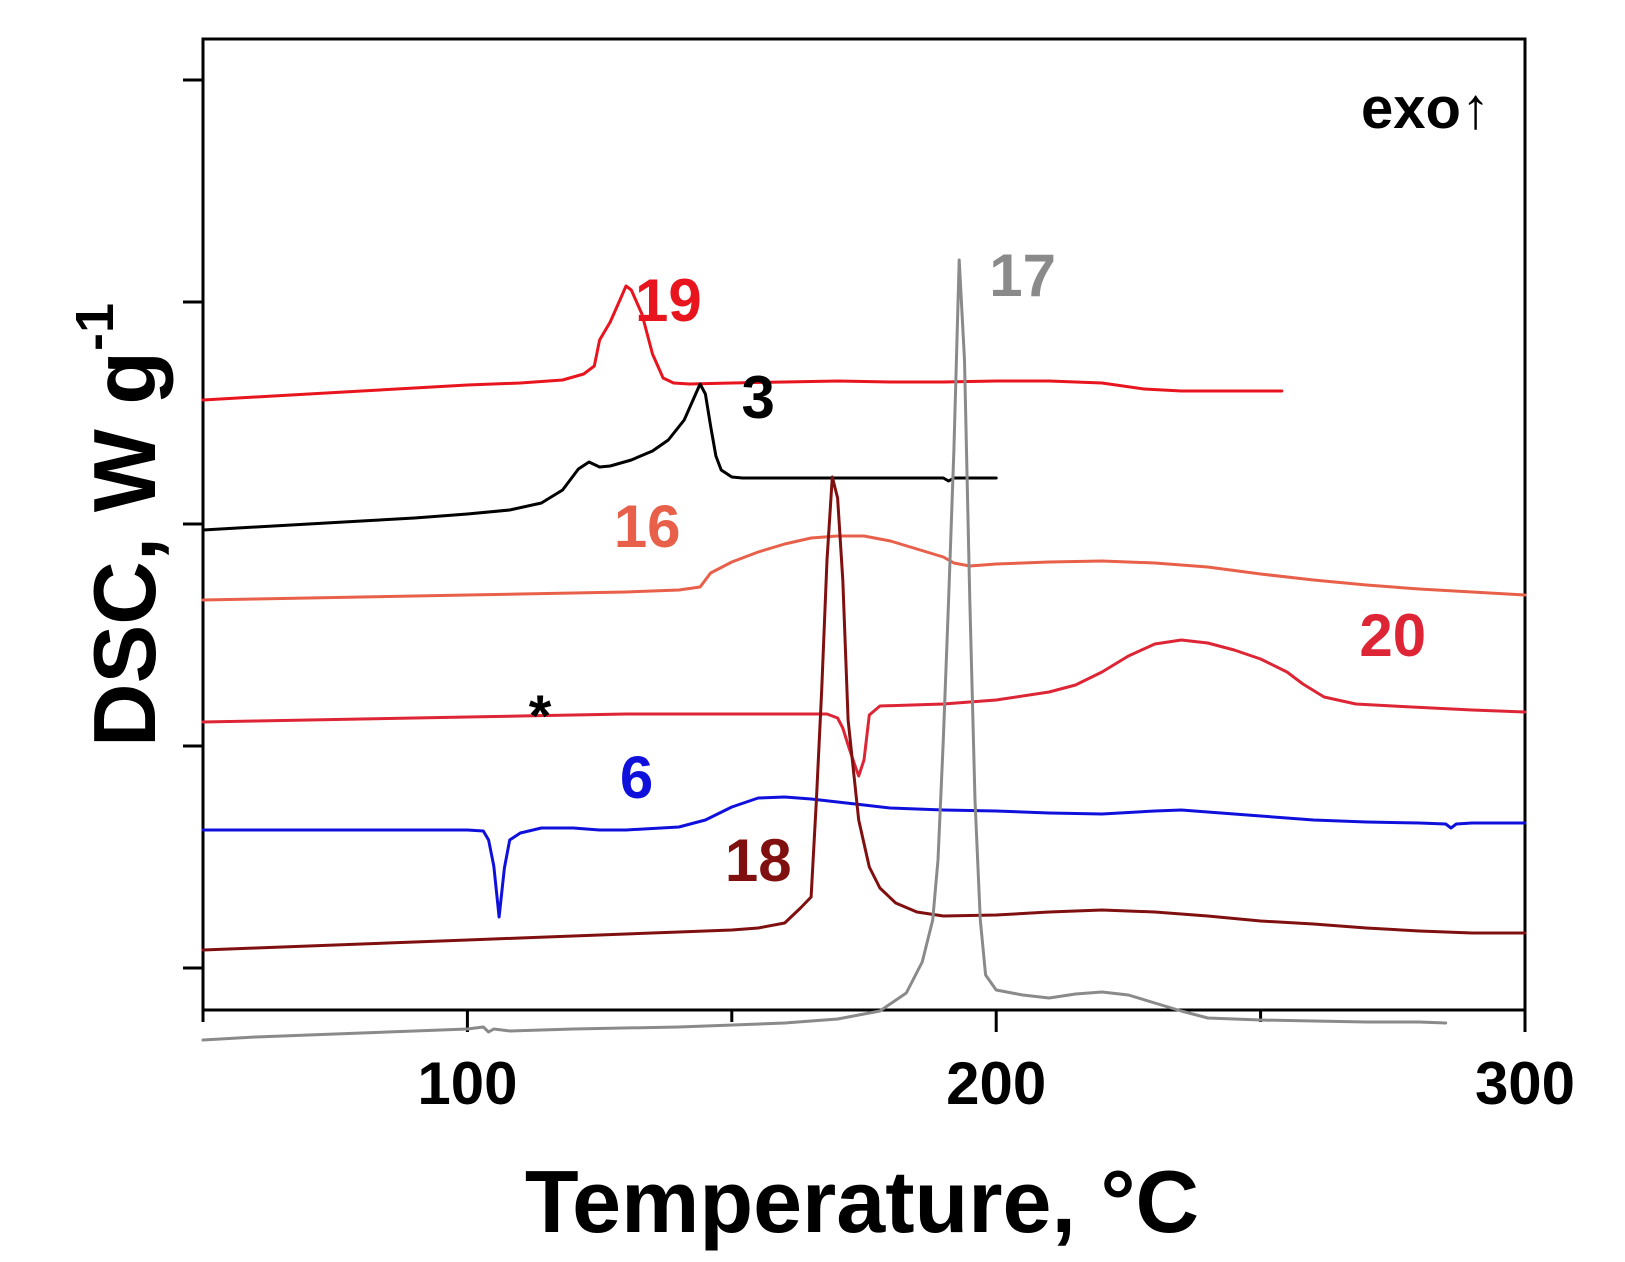 Image resolution: width=1625 pixels, height=1262 pixels. Describe the element at coordinates (758, 397) in the screenshot. I see `series-label-3: 3` at that location.